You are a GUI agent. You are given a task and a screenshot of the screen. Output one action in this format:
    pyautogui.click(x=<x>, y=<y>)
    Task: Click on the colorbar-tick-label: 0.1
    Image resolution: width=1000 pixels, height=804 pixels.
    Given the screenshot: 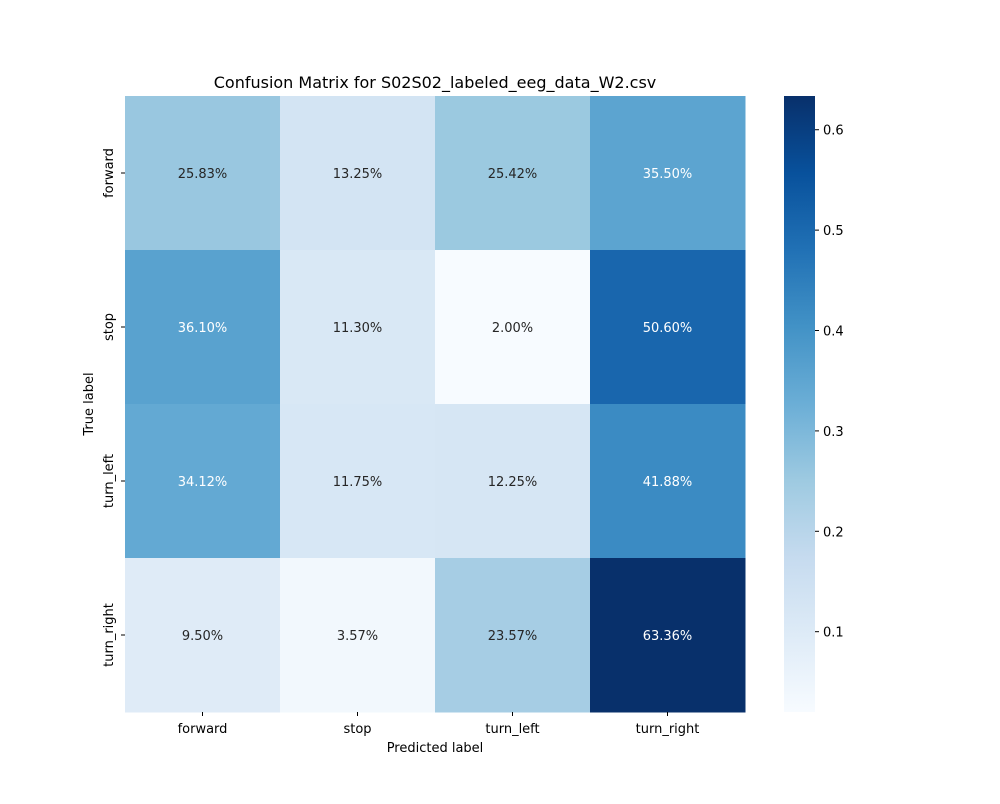 What is the action you would take?
    pyautogui.click(x=833, y=633)
    